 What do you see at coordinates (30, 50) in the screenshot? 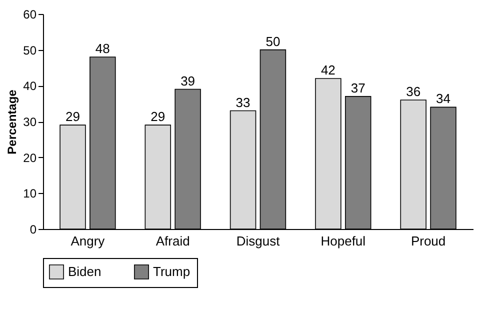
I see `y-tick-label: 50` at bounding box center [30, 50].